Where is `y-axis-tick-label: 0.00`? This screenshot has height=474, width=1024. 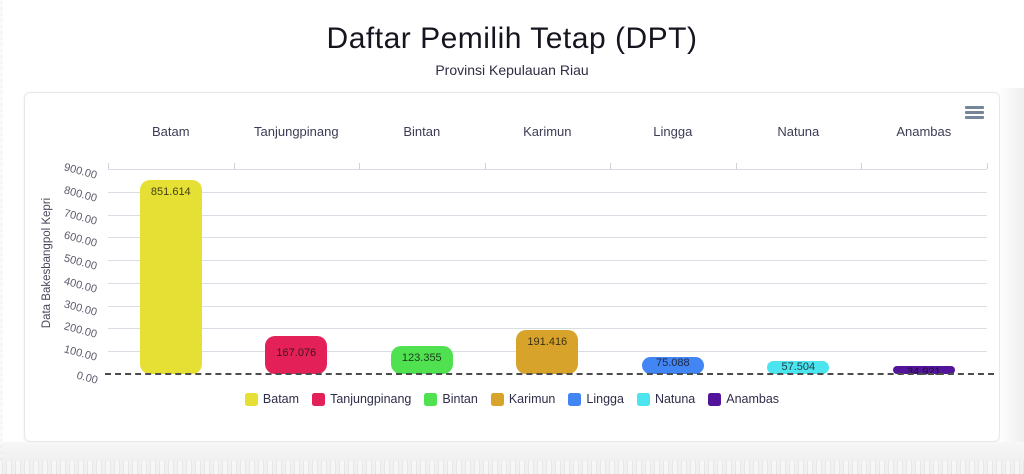 y-axis-tick-label: 0.00 is located at coordinates (86, 378).